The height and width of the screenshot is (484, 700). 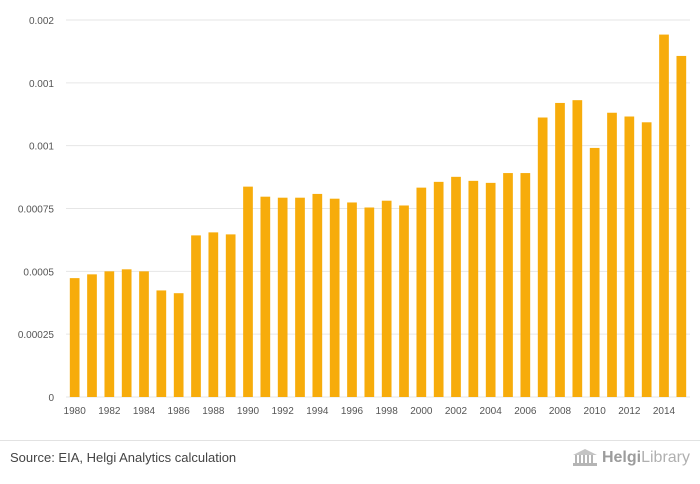 What do you see at coordinates (75, 411) in the screenshot?
I see `x-tick-label: 1980` at bounding box center [75, 411].